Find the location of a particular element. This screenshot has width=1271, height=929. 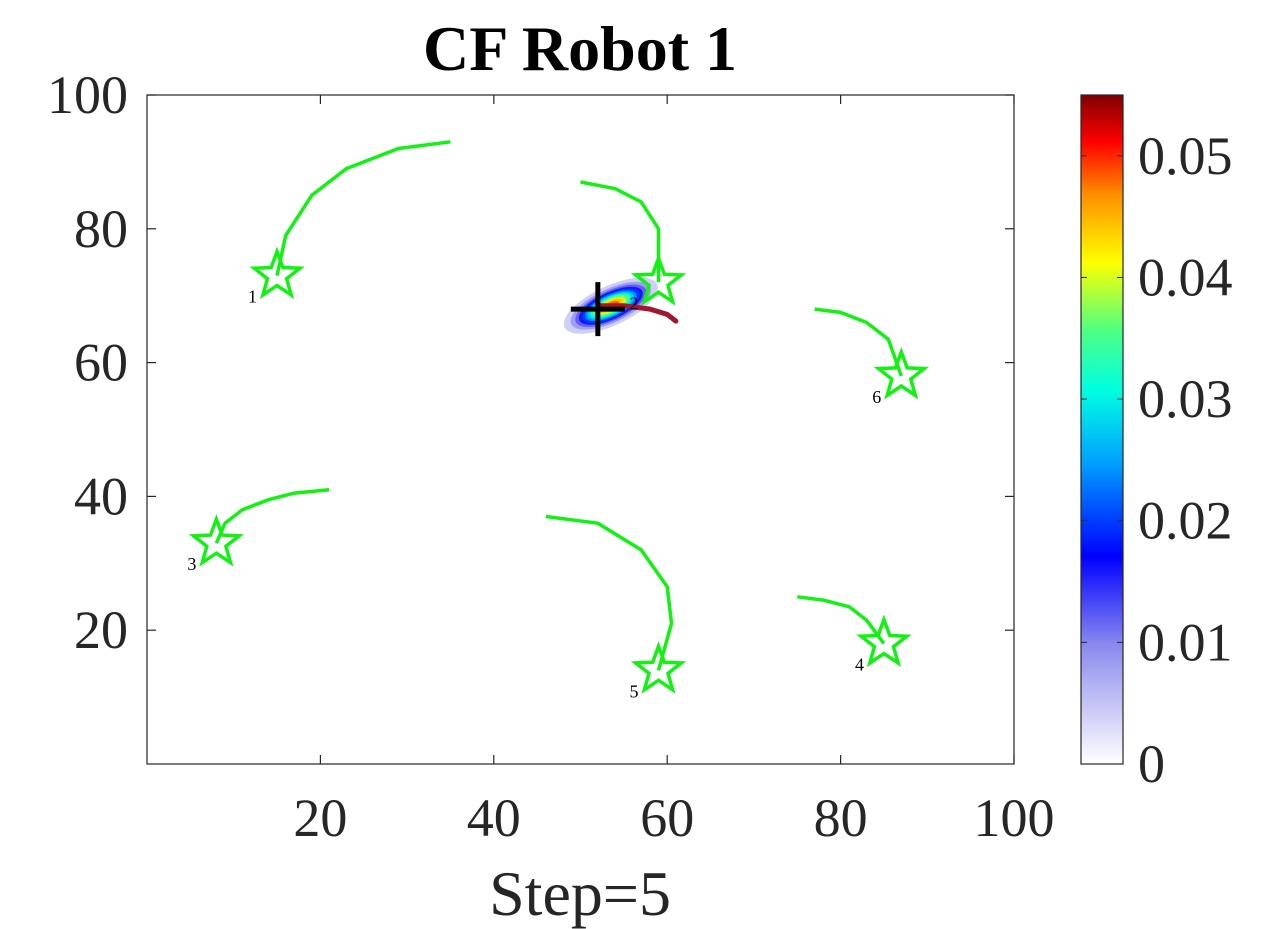

y-tick-label: 60 is located at coordinates (101, 363).